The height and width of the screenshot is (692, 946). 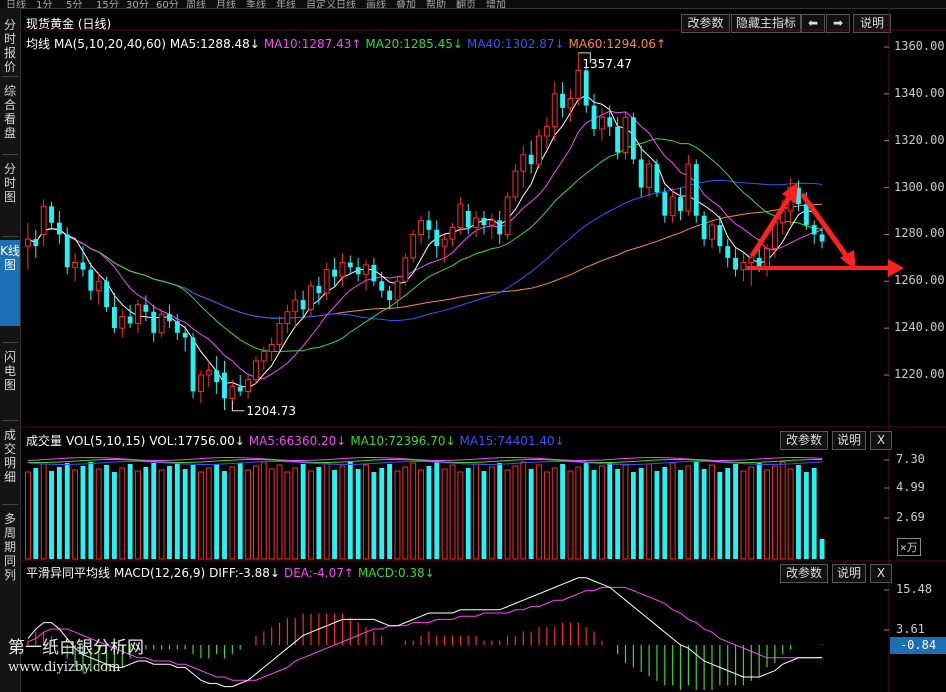 What do you see at coordinates (9, 456) in the screenshot?
I see `left-tab-5: 成交明细` at bounding box center [9, 456].